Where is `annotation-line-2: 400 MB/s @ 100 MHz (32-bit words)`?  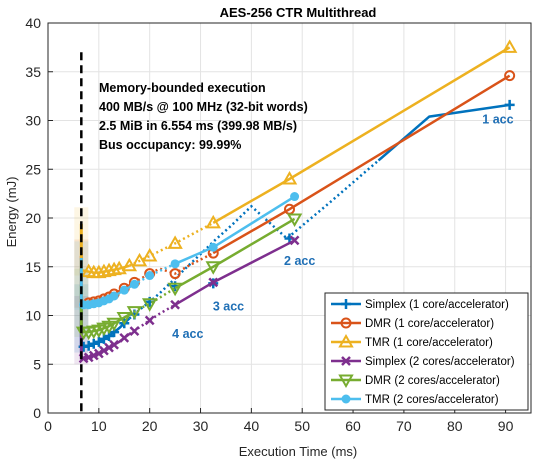 annotation-line-2: 400 MB/s @ 100 MHz (32-bit words) is located at coordinates (203, 107).